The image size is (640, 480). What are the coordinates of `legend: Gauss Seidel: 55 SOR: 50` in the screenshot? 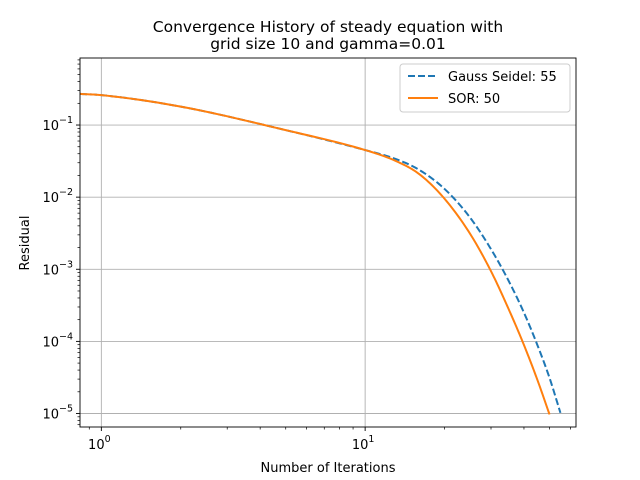 It's located at (485, 88).